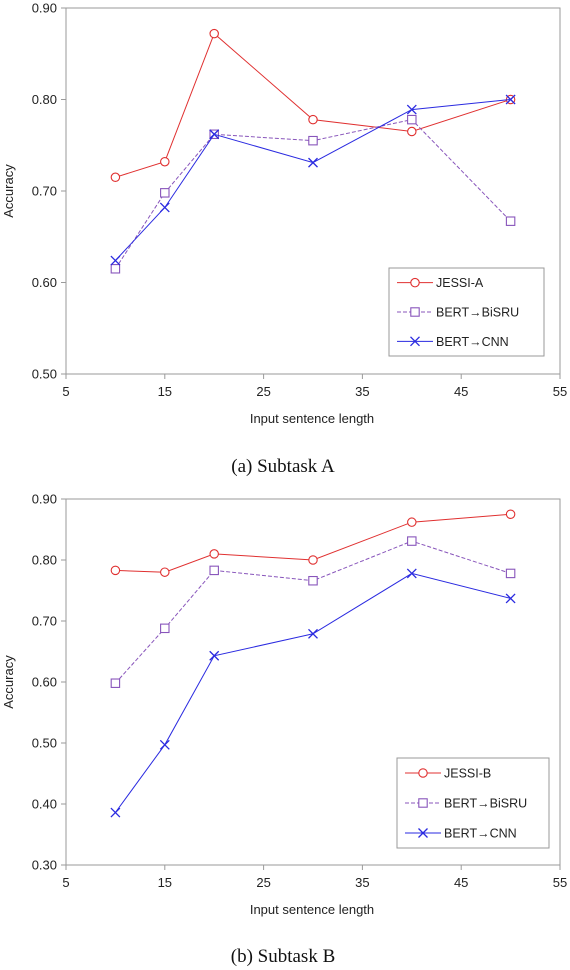  What do you see at coordinates (283, 956) in the screenshot?
I see `figure-caption: (b) Subtask B` at bounding box center [283, 956].